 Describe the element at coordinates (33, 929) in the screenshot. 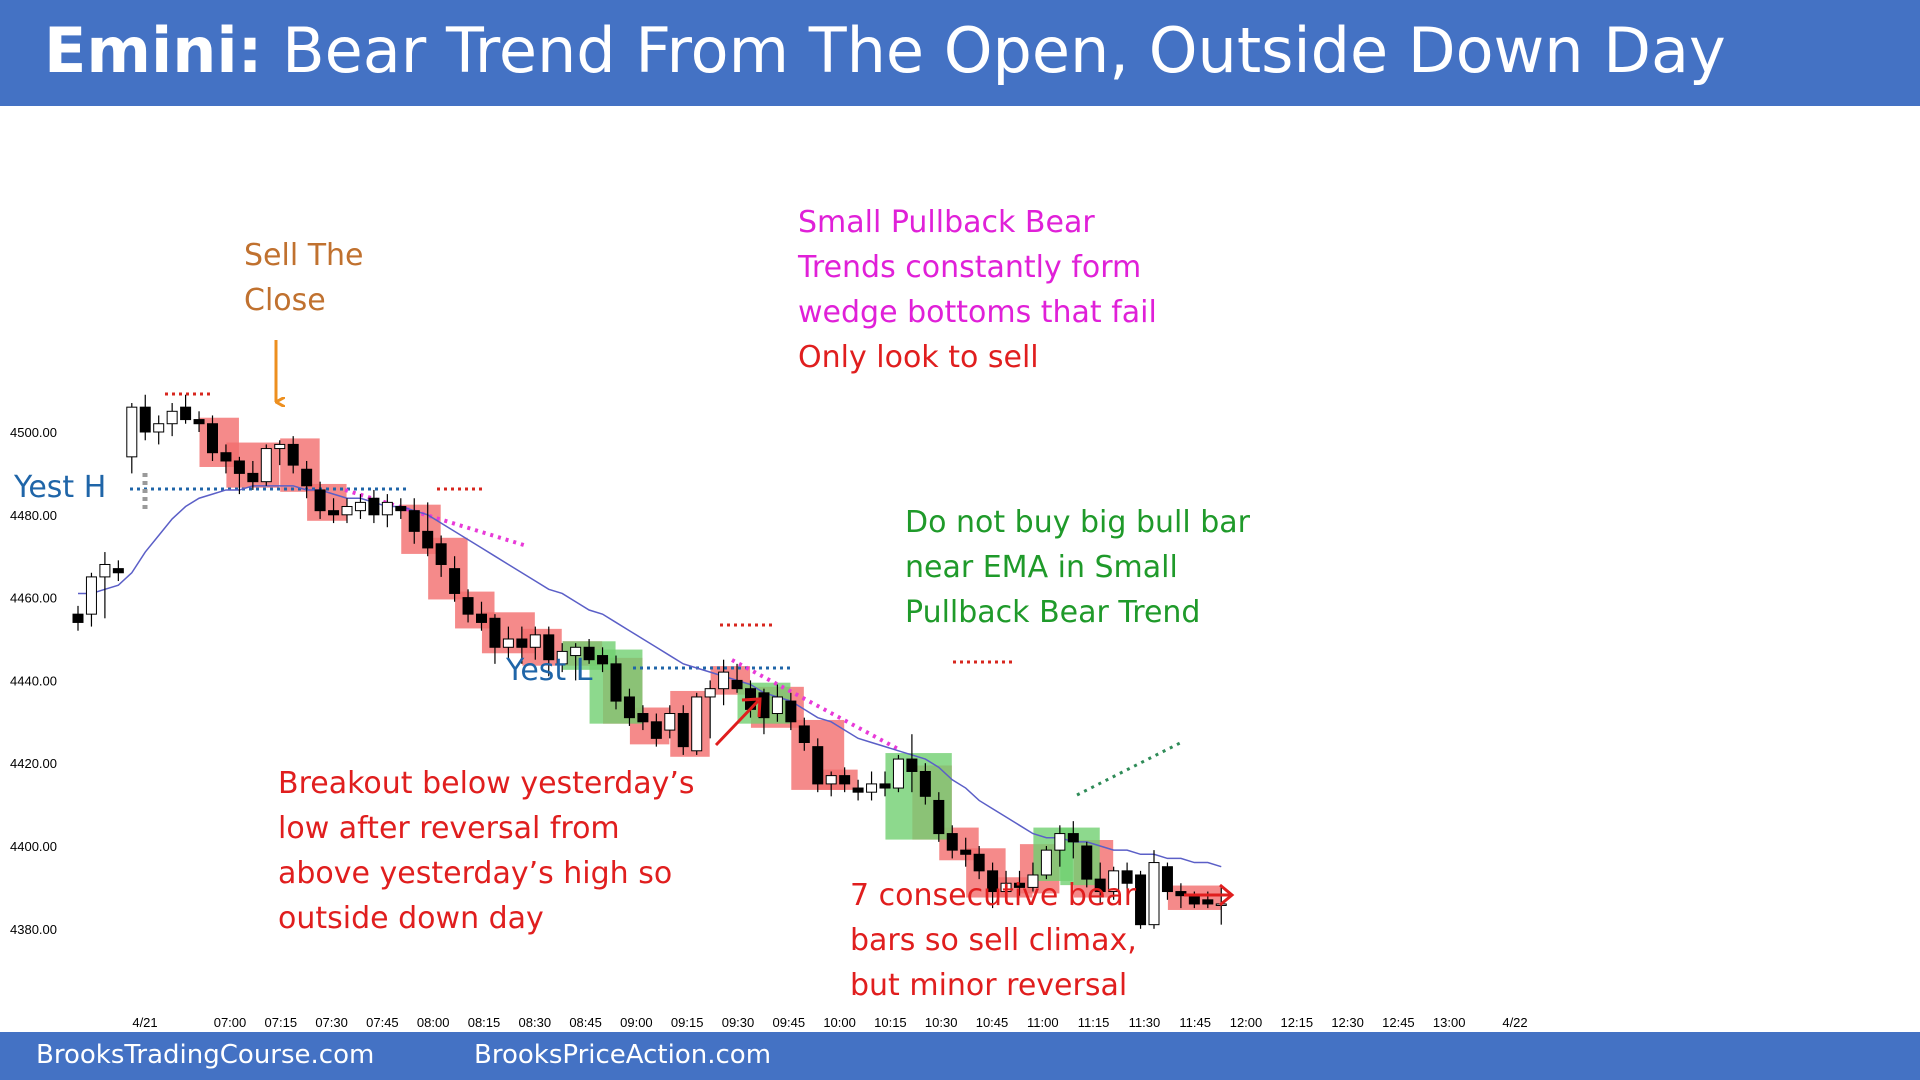

I see `y-tick-label: 4380.00` at that location.